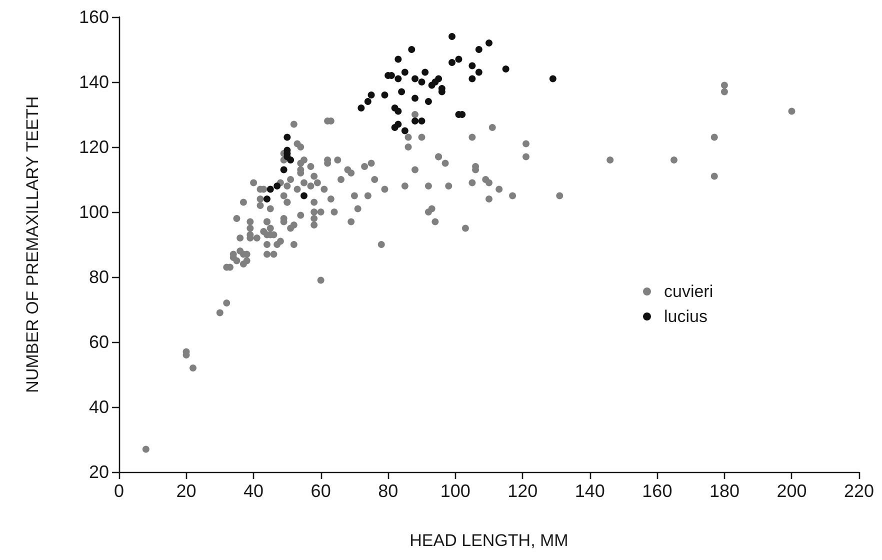  Describe the element at coordinates (859, 491) in the screenshot. I see `x-tick-label: 220` at that location.